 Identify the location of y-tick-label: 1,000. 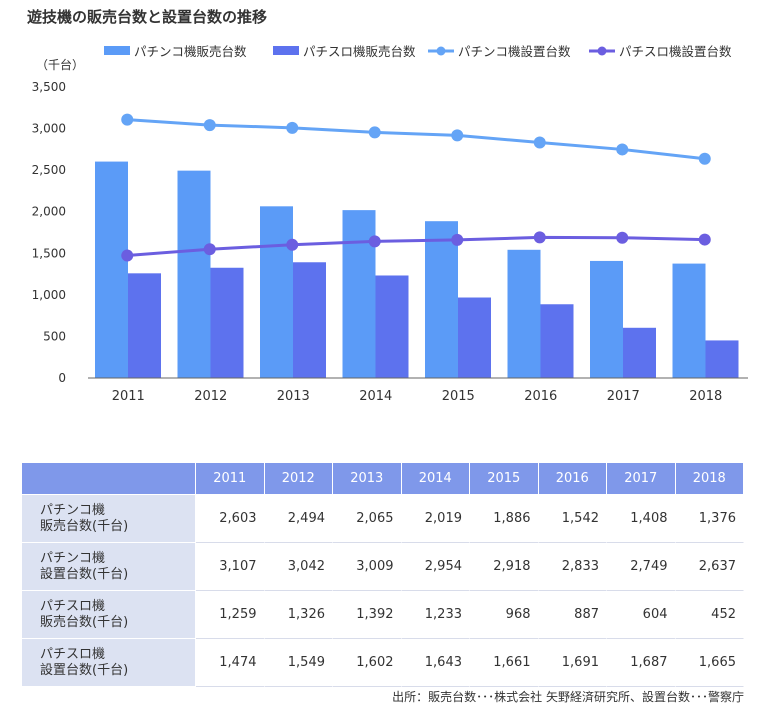
(49, 295).